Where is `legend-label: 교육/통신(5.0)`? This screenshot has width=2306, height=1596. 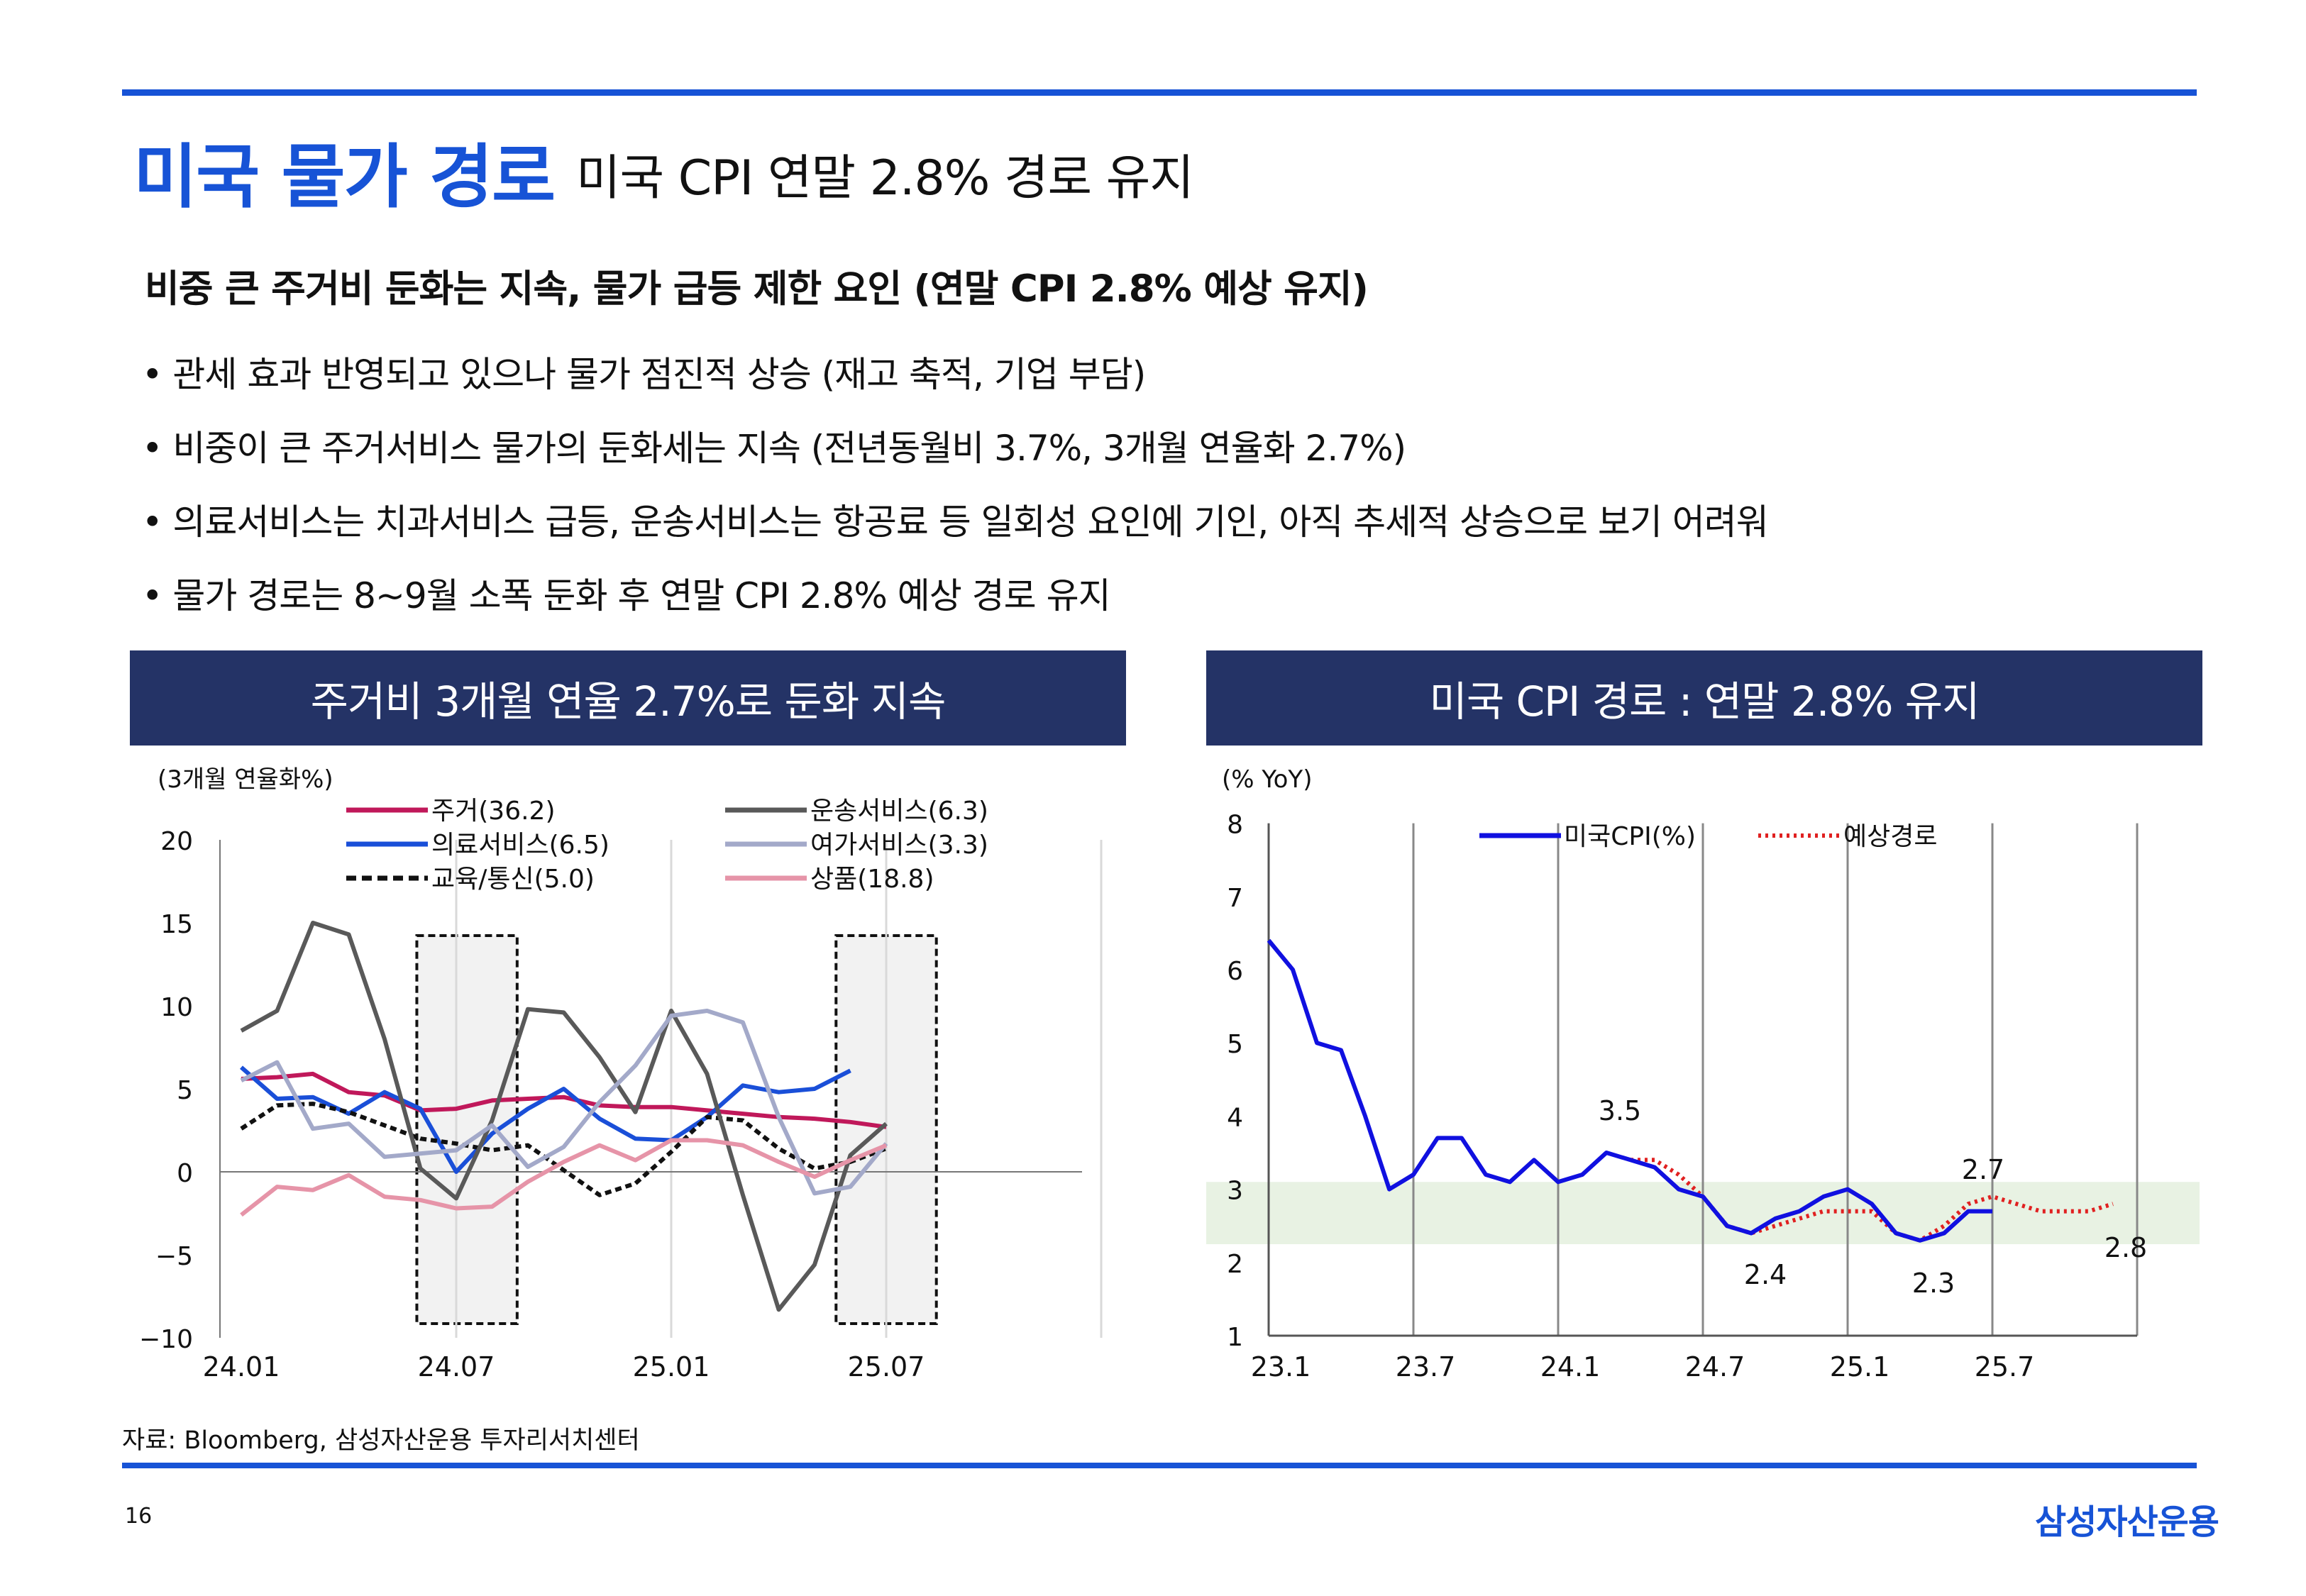 legend-label: 교육/통신(5.0) is located at coordinates (513, 879).